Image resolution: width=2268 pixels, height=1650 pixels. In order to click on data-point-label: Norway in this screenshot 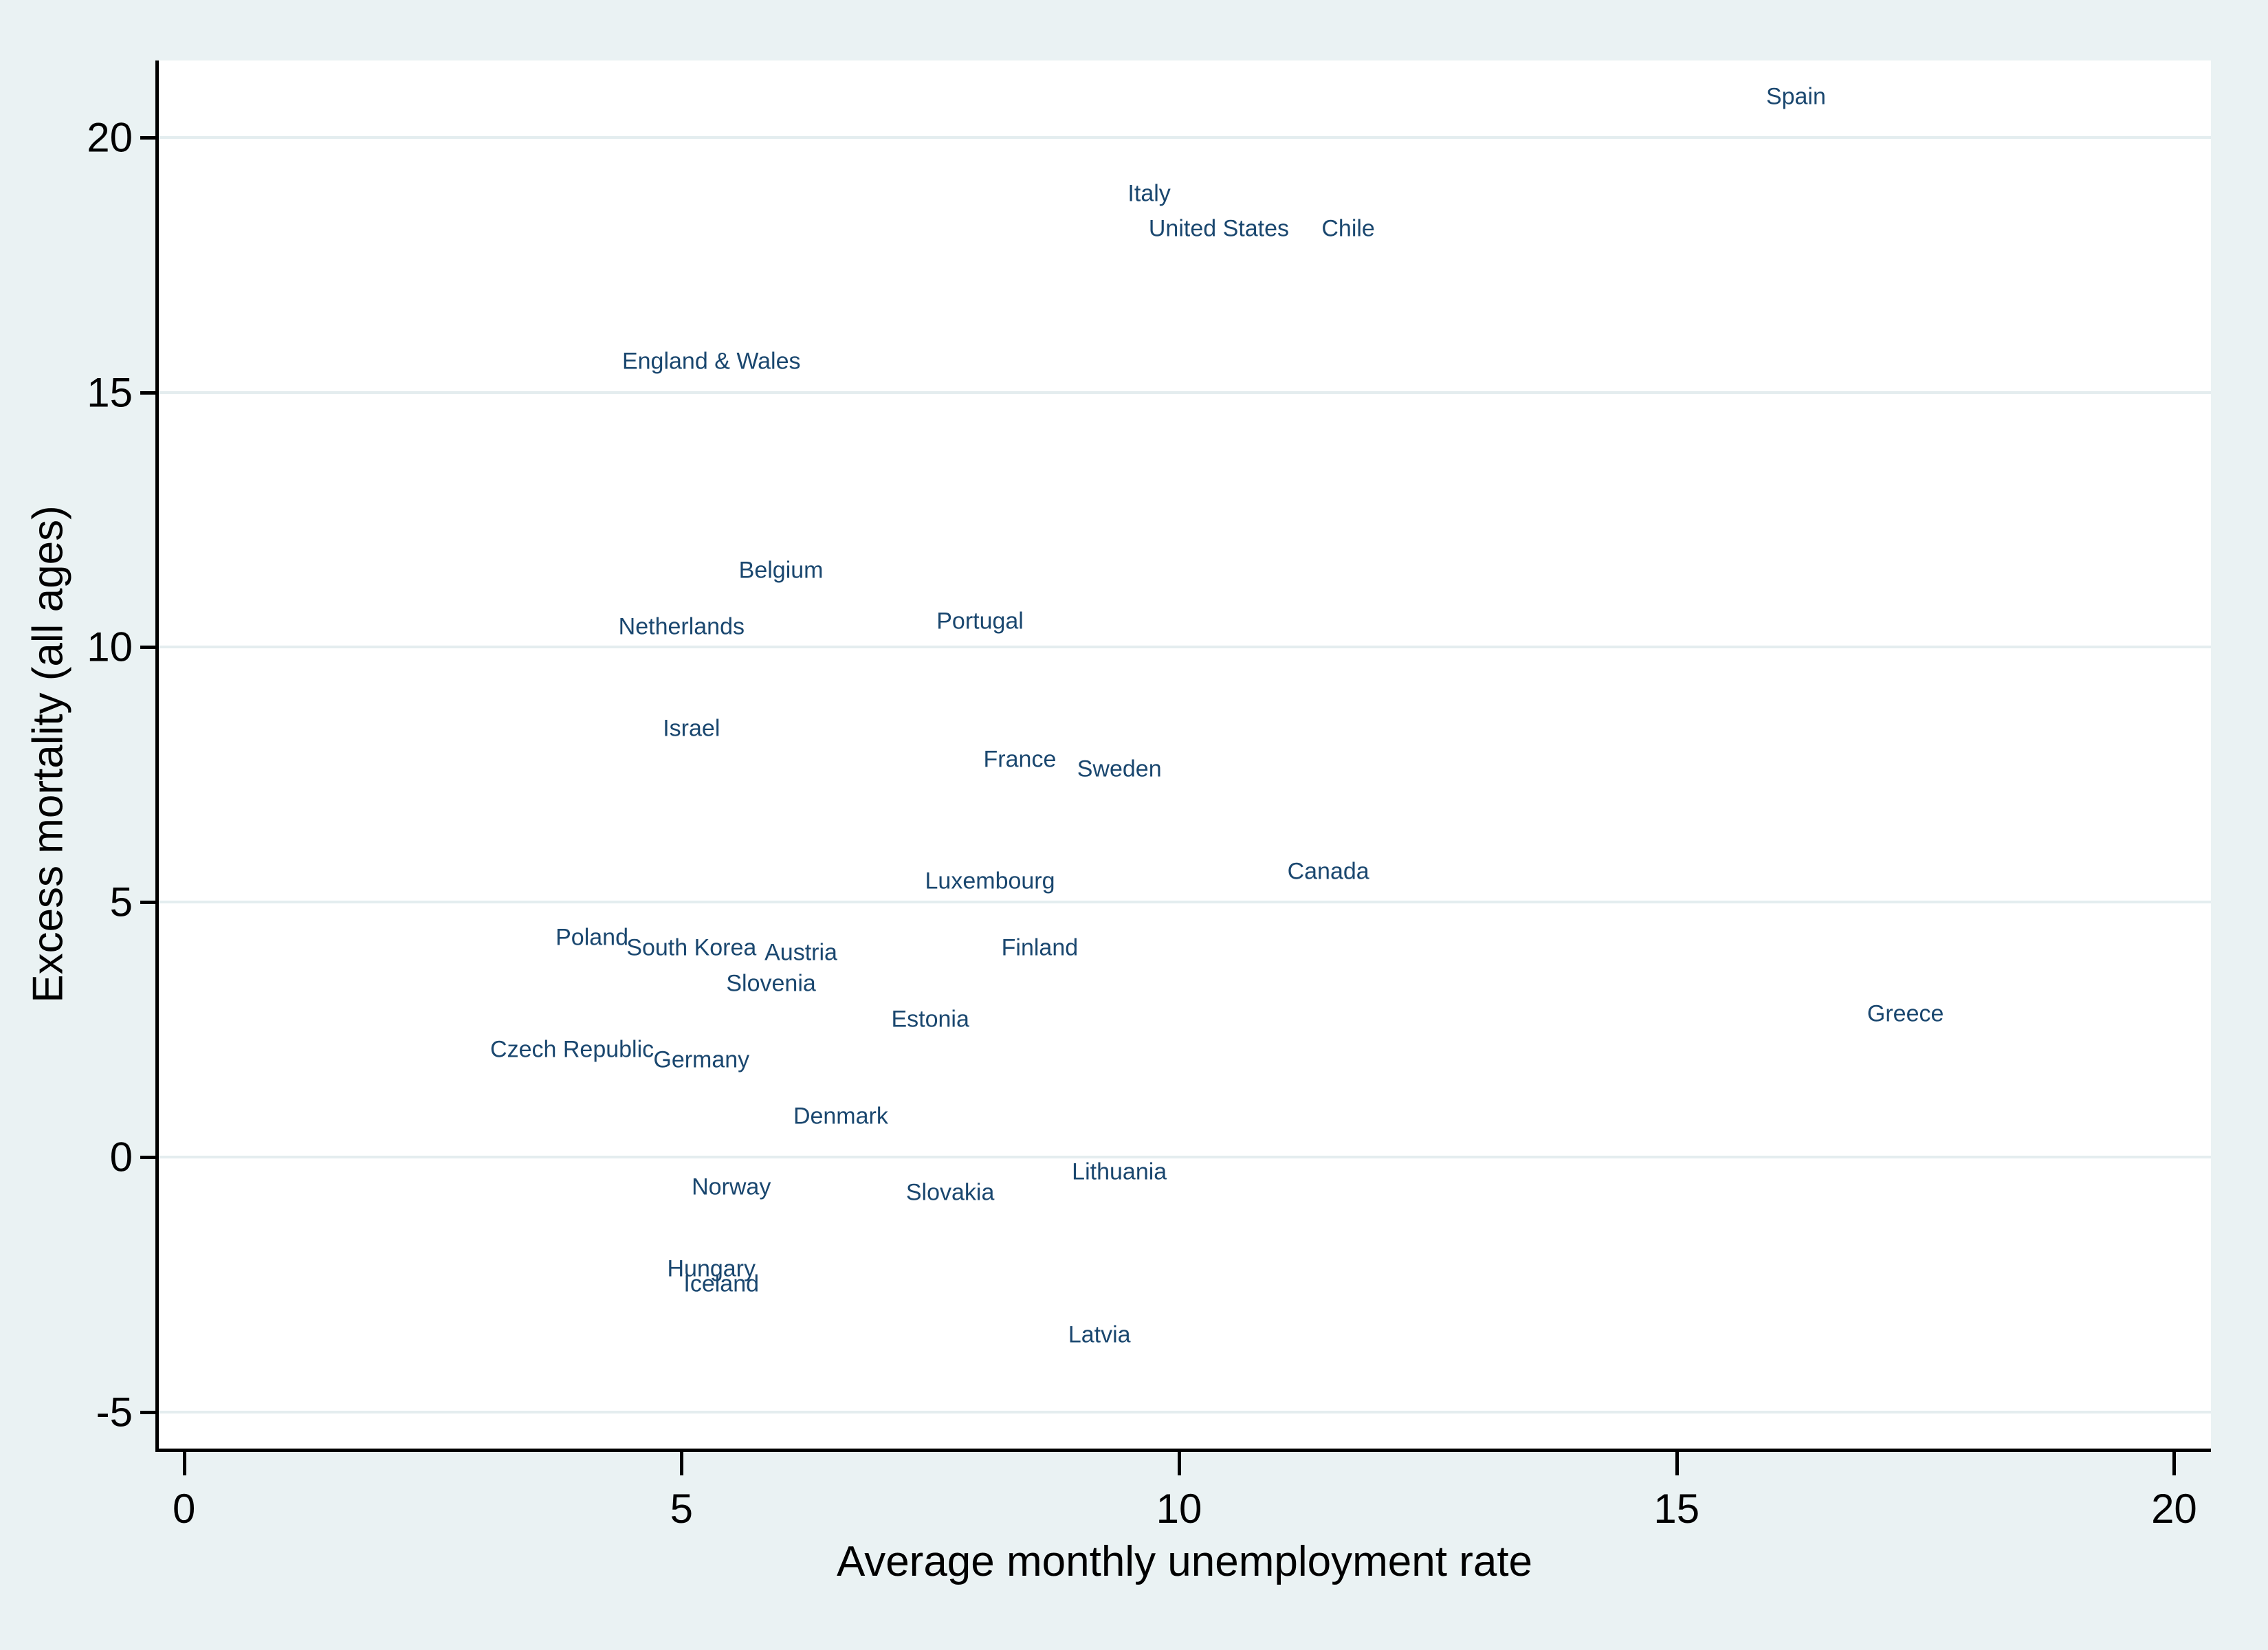, I will do `click(731, 1187)`.